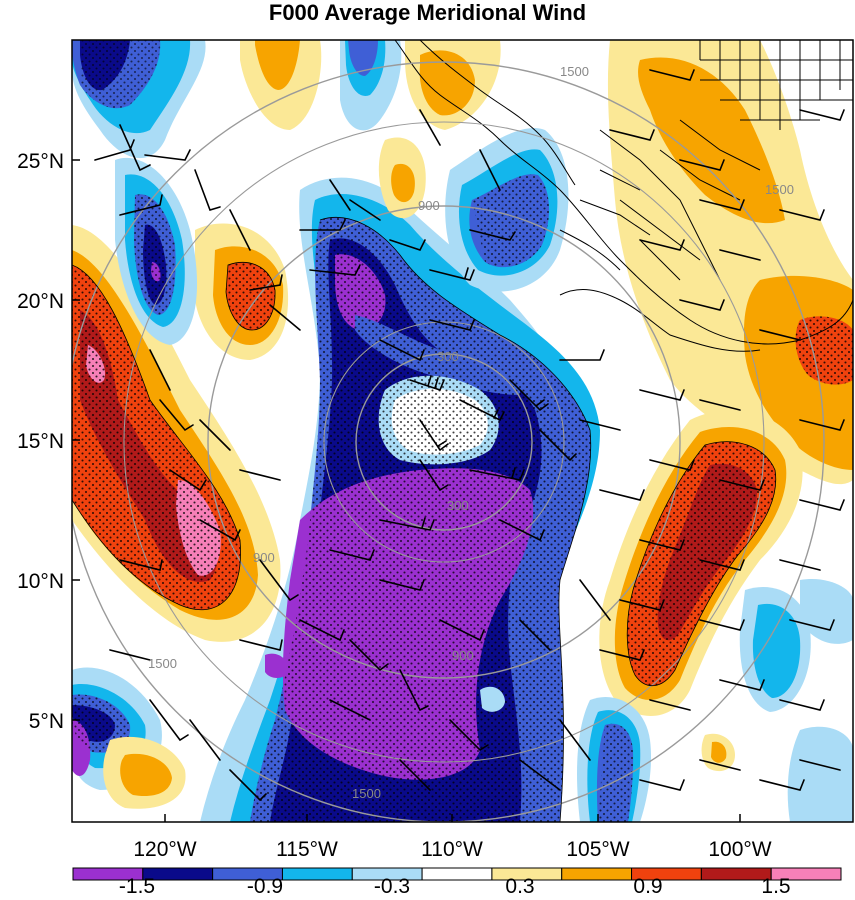 The width and height of the screenshot is (855, 900). What do you see at coordinates (452, 818) in the screenshot?
I see `lon-axis` at bounding box center [452, 818].